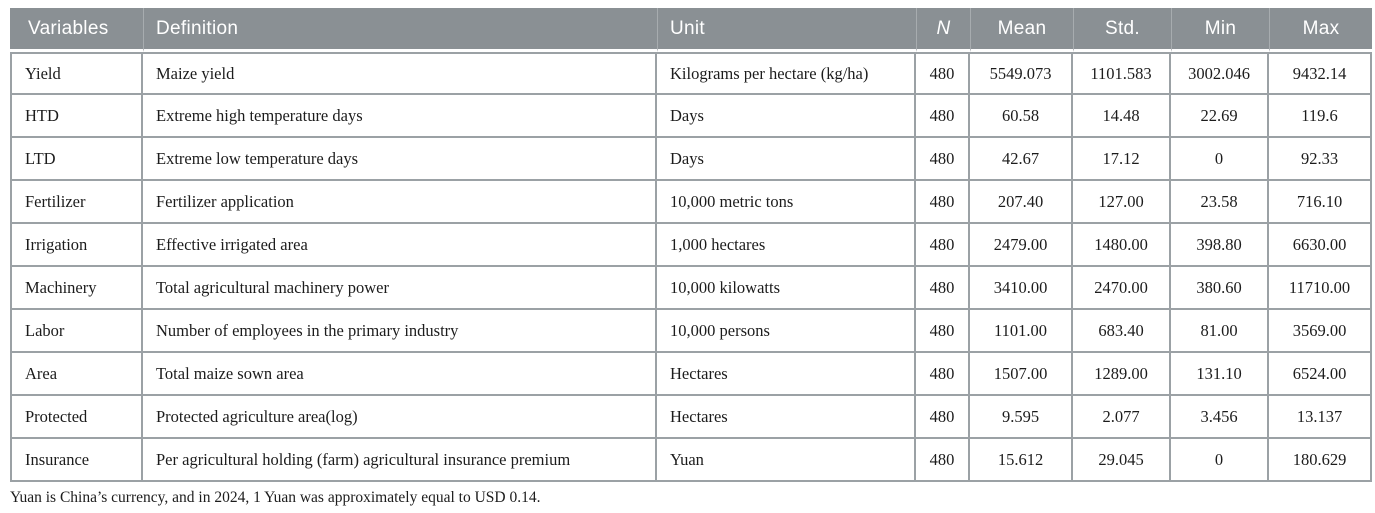 Image resolution: width=1375 pixels, height=513 pixels. I want to click on cell-max: 92.33, so click(1320, 159).